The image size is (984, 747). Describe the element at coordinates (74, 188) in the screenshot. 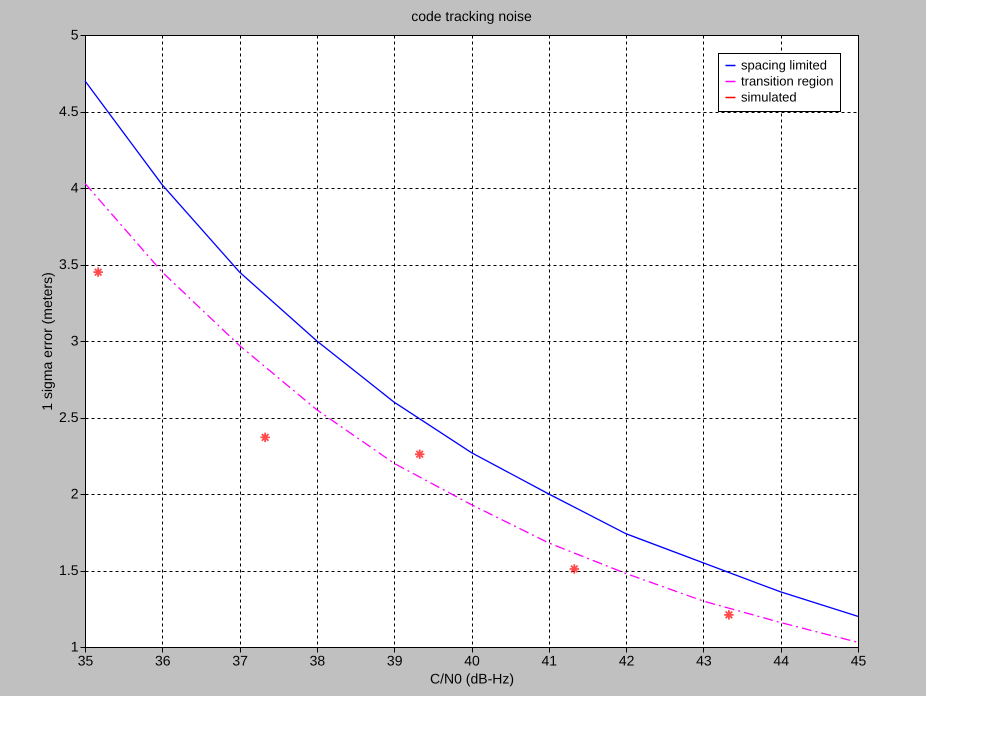

I see `y-tick-label: 4` at that location.